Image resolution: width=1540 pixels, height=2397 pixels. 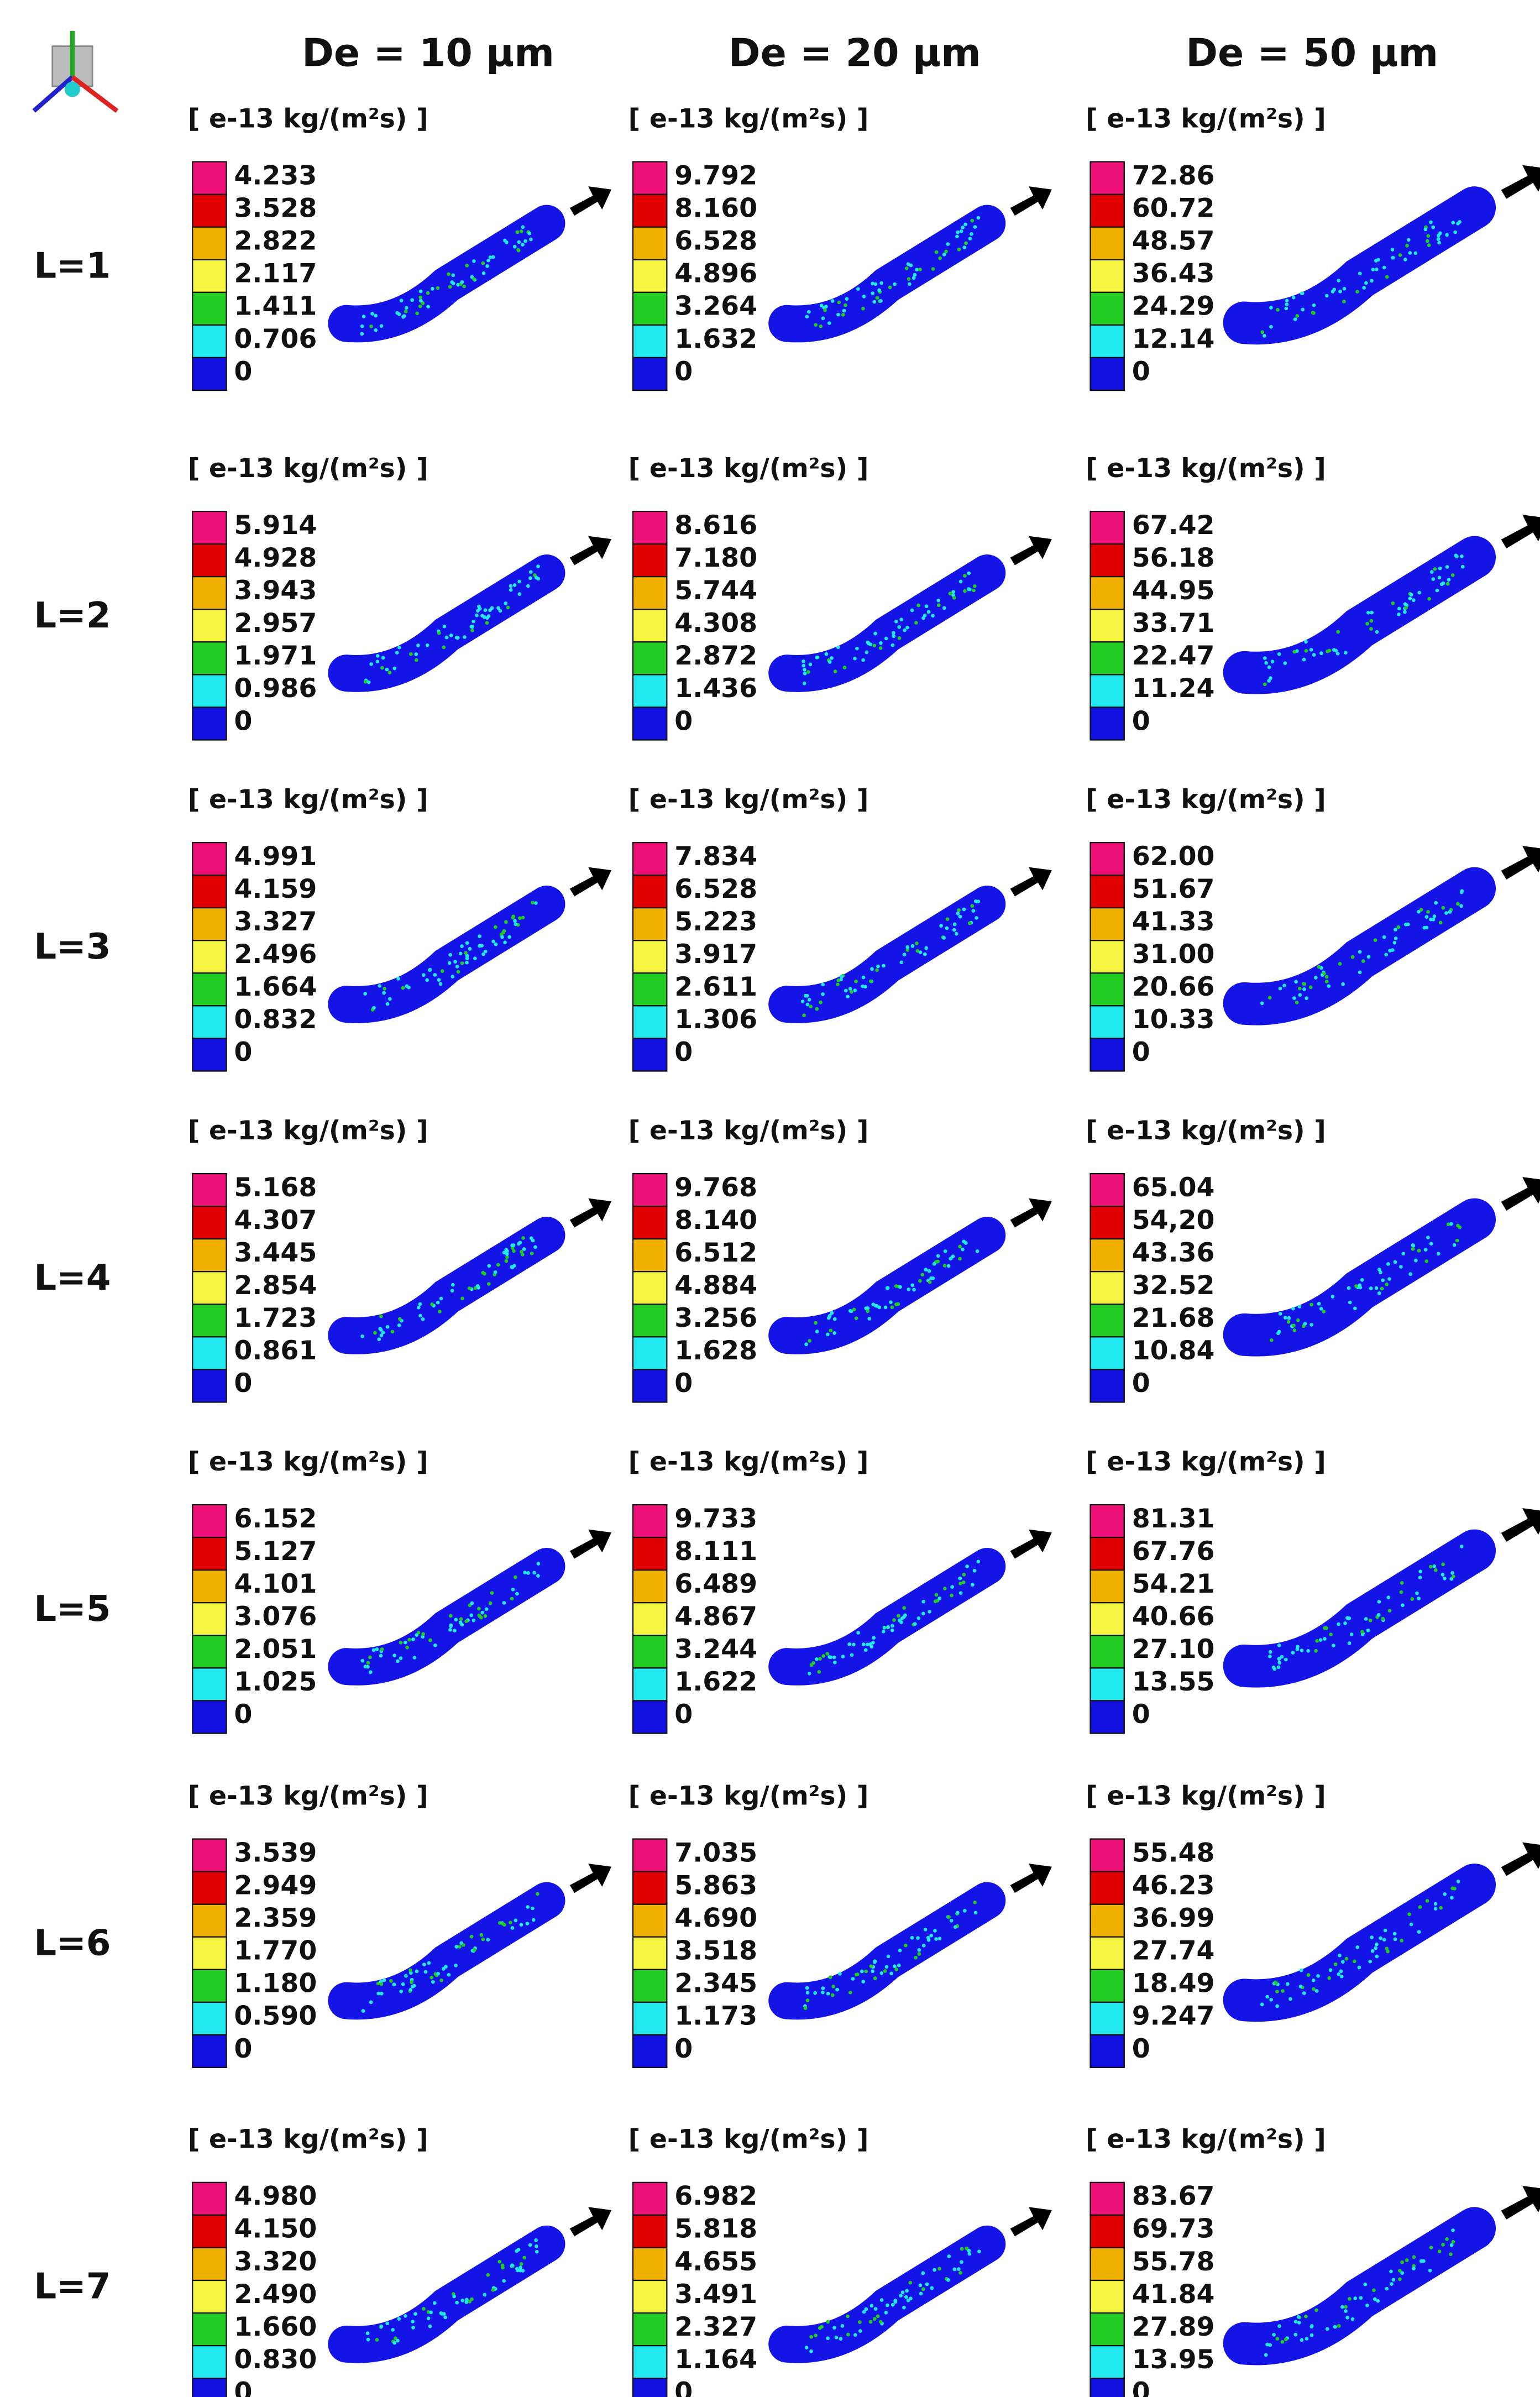 I want to click on legend-level: 3.244, so click(x=715, y=1650).